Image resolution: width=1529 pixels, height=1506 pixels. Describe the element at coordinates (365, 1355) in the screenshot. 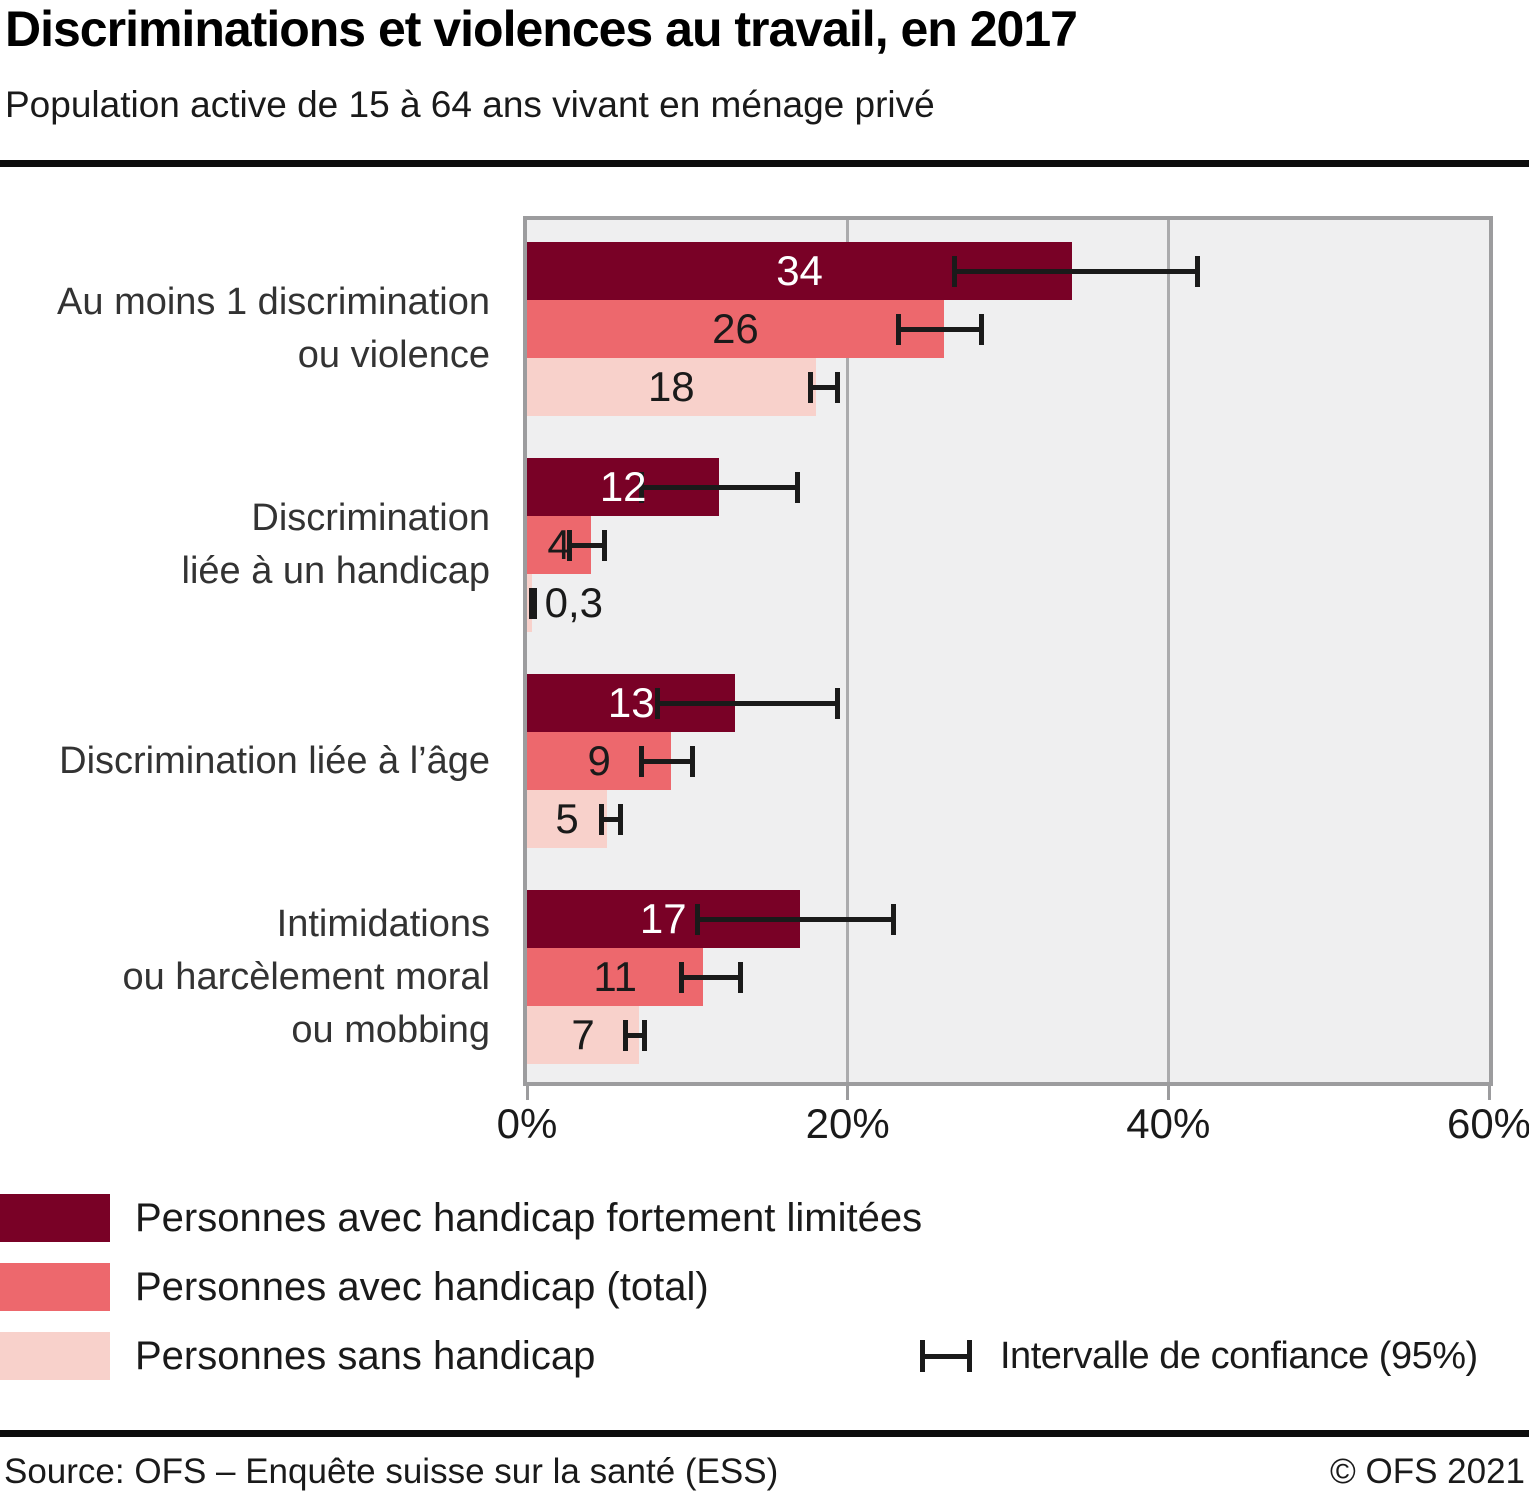

I see `legend-label: Personnes sans handicap` at that location.